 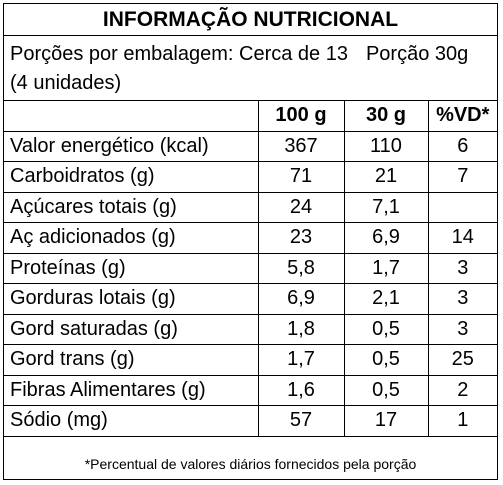 I want to click on value-100g: 1,6, so click(x=301, y=390).